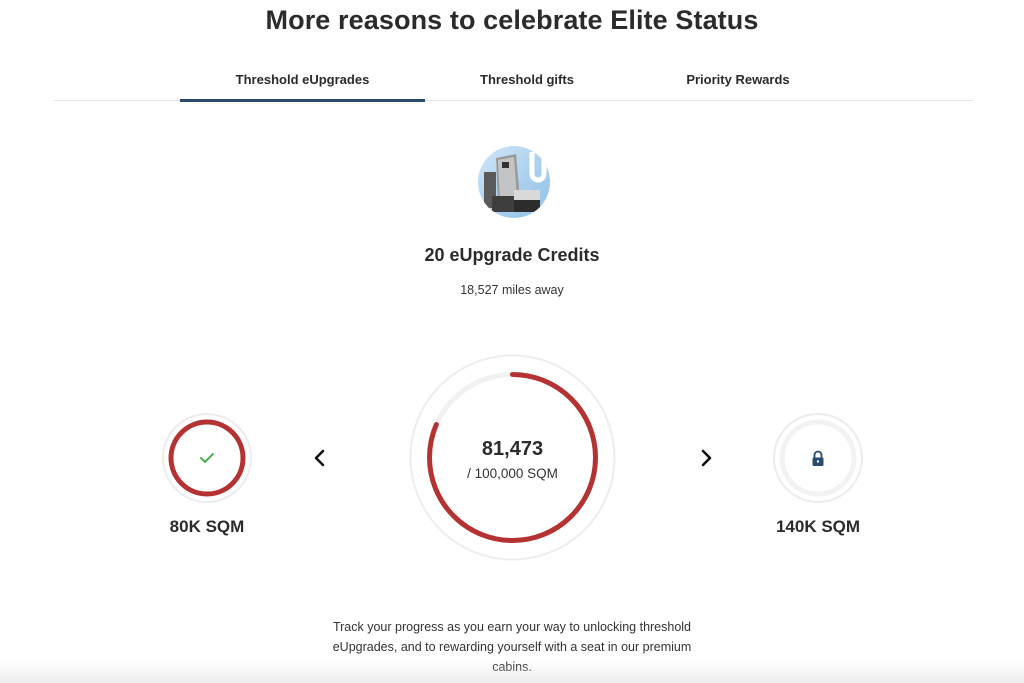 The width and height of the screenshot is (1024, 683). What do you see at coordinates (527, 79) in the screenshot?
I see `tab-threshold-gifts: Threshold gifts` at bounding box center [527, 79].